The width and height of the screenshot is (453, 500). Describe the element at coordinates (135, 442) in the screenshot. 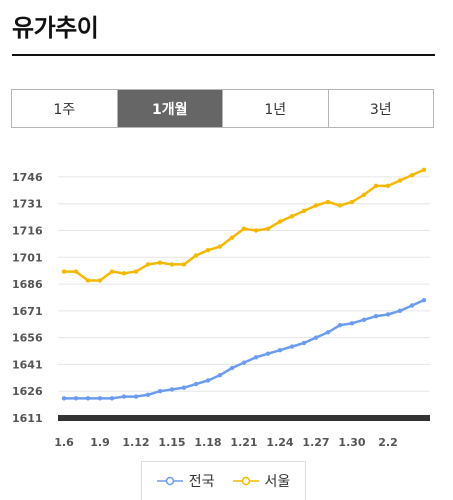

I see `x-tick-label: 1.12` at that location.